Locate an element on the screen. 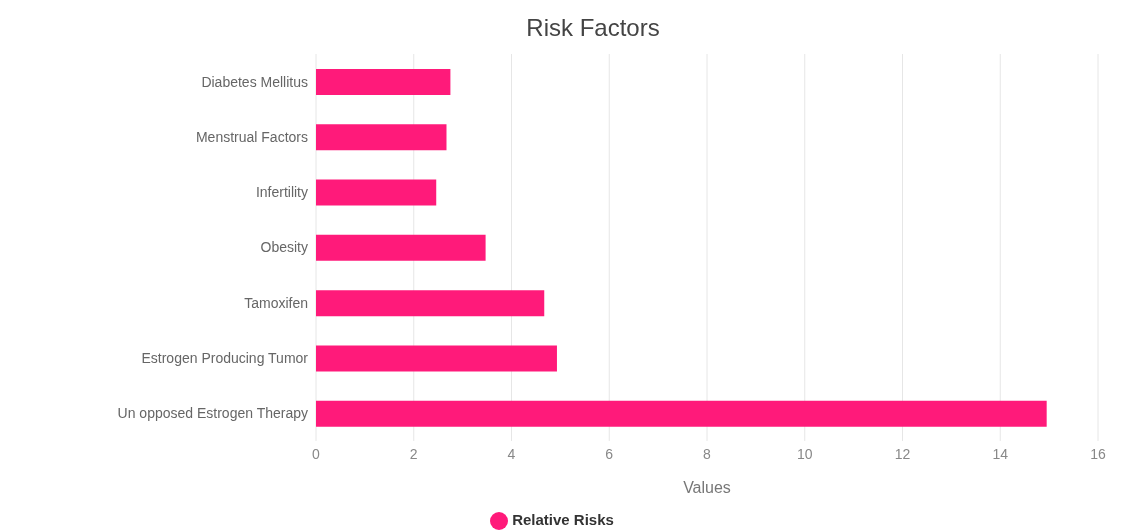 This screenshot has width=1126, height=530. x-tick-label: 6 is located at coordinates (609, 453).